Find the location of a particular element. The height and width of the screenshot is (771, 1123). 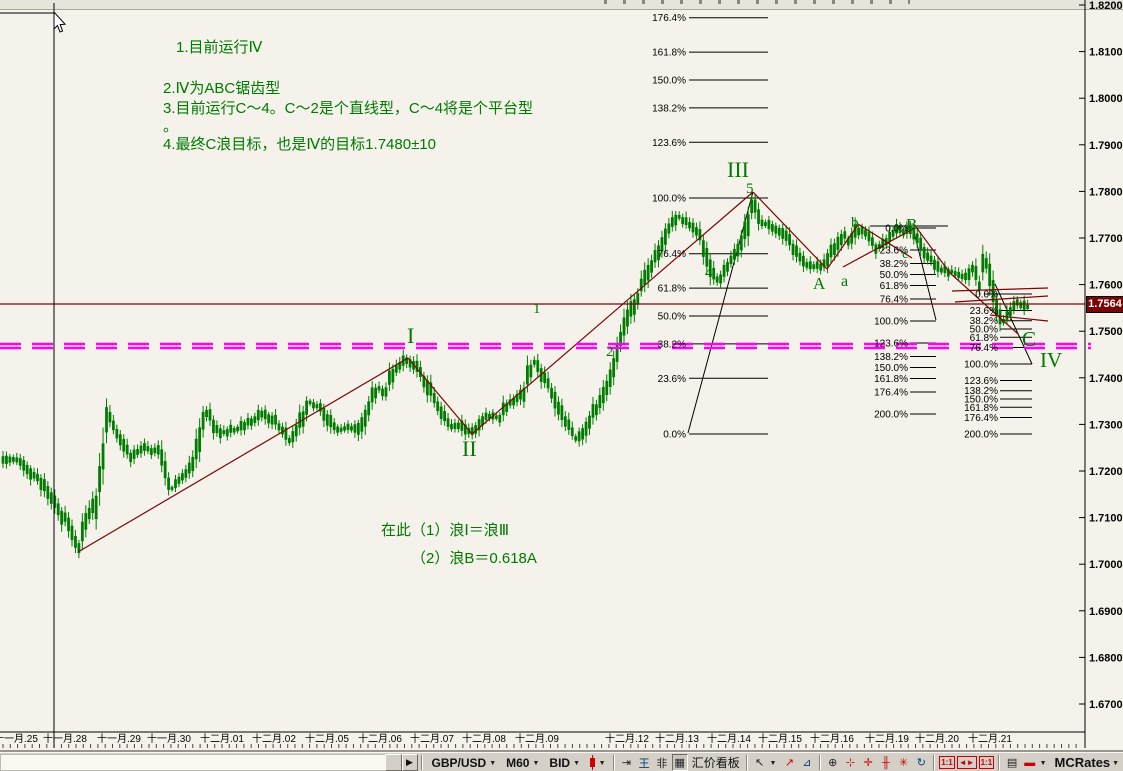

fib-level-label: 176.4% is located at coordinates (981, 418).